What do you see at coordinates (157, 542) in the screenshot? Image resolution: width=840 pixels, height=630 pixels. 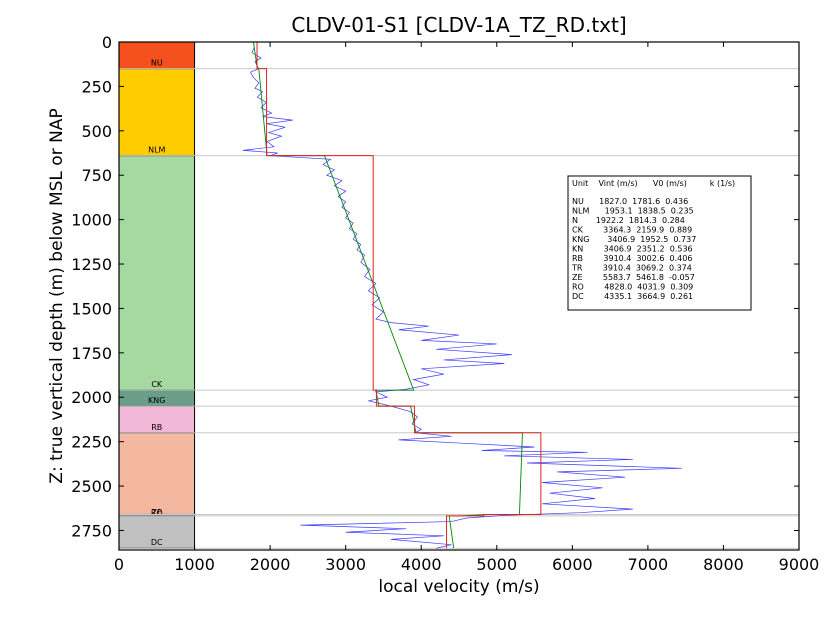 I see `strat-unit-label: DC` at bounding box center [157, 542].